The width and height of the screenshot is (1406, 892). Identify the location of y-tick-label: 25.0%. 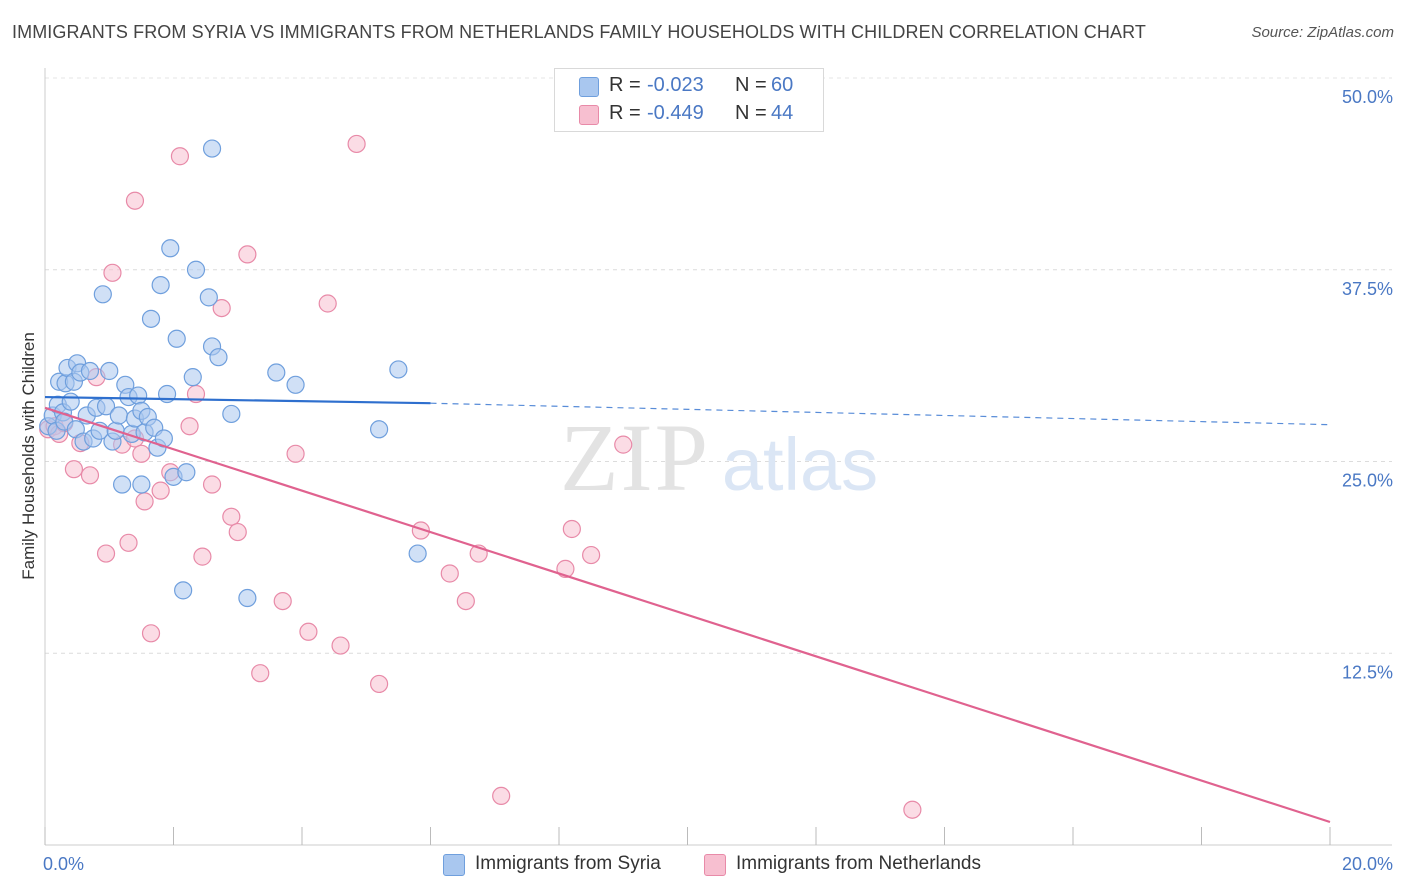
(1367, 481).